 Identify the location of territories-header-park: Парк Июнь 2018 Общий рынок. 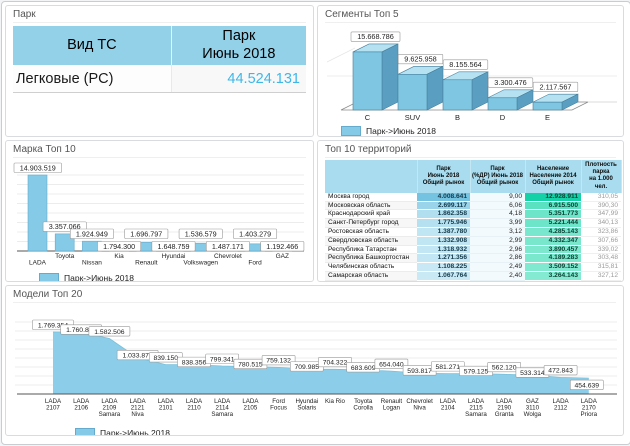
(444, 176).